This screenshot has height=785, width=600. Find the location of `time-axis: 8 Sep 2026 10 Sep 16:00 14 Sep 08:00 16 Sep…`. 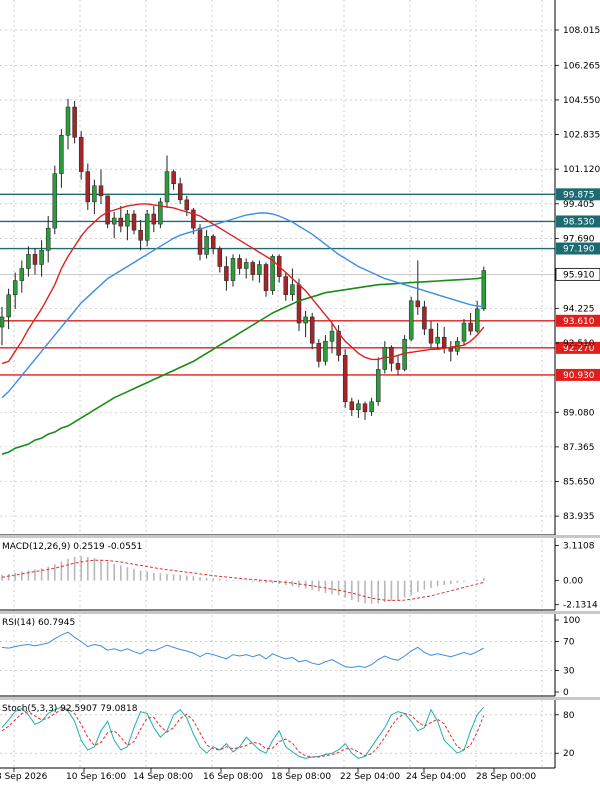

time-axis: 8 Sep 2026 10 Sep 16:00 14 Sep 08:00 16 Sep… is located at coordinates (268, 775).